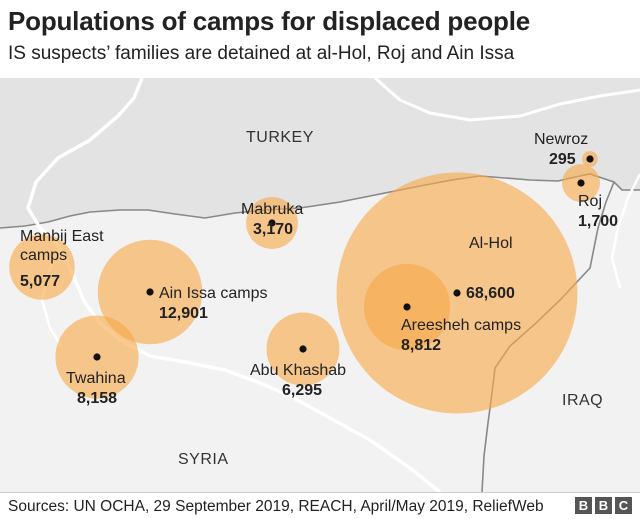  Describe the element at coordinates (273, 229) in the screenshot. I see `camp-population-mabruka: 3,170` at that location.